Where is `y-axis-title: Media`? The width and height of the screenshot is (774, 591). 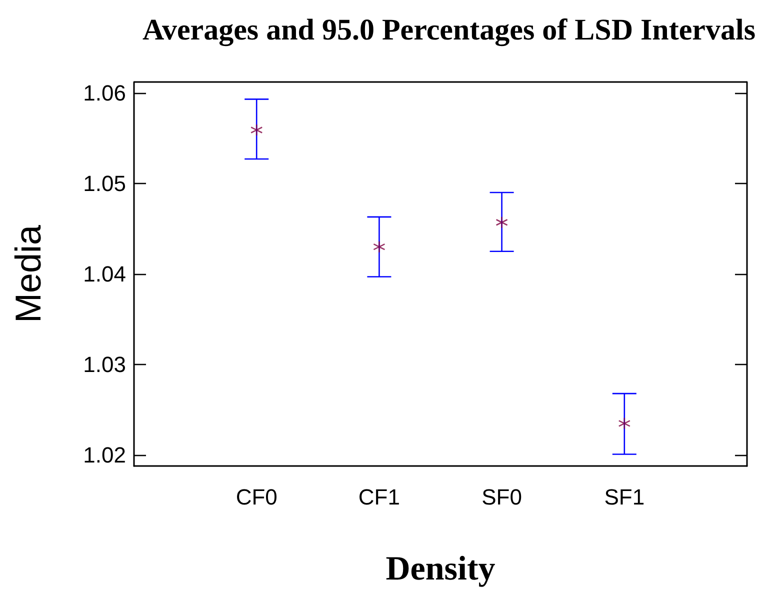 y-axis-title: Media is located at coordinates (28, 274).